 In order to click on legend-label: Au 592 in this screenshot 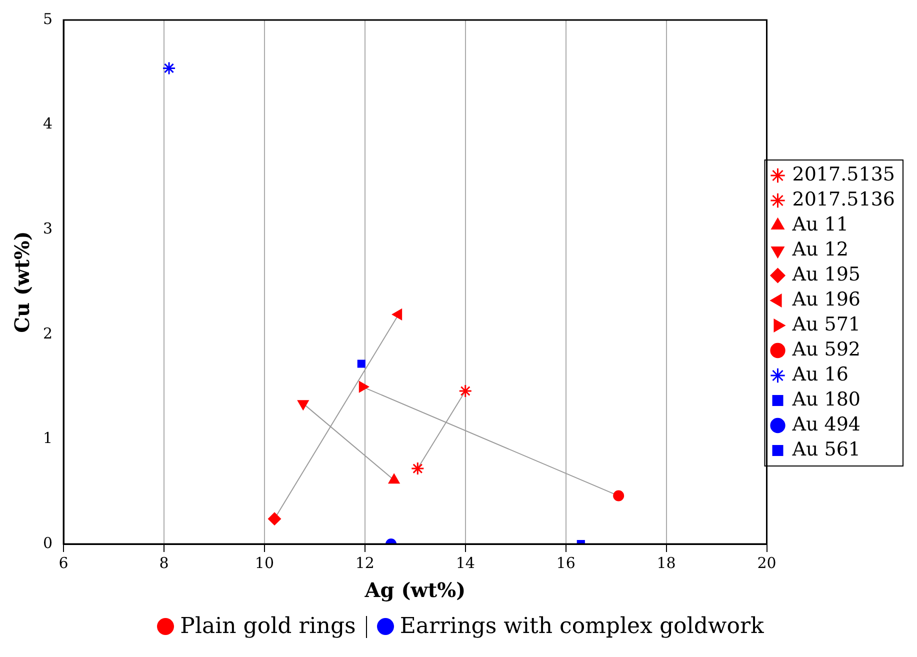, I will do `click(826, 349)`.